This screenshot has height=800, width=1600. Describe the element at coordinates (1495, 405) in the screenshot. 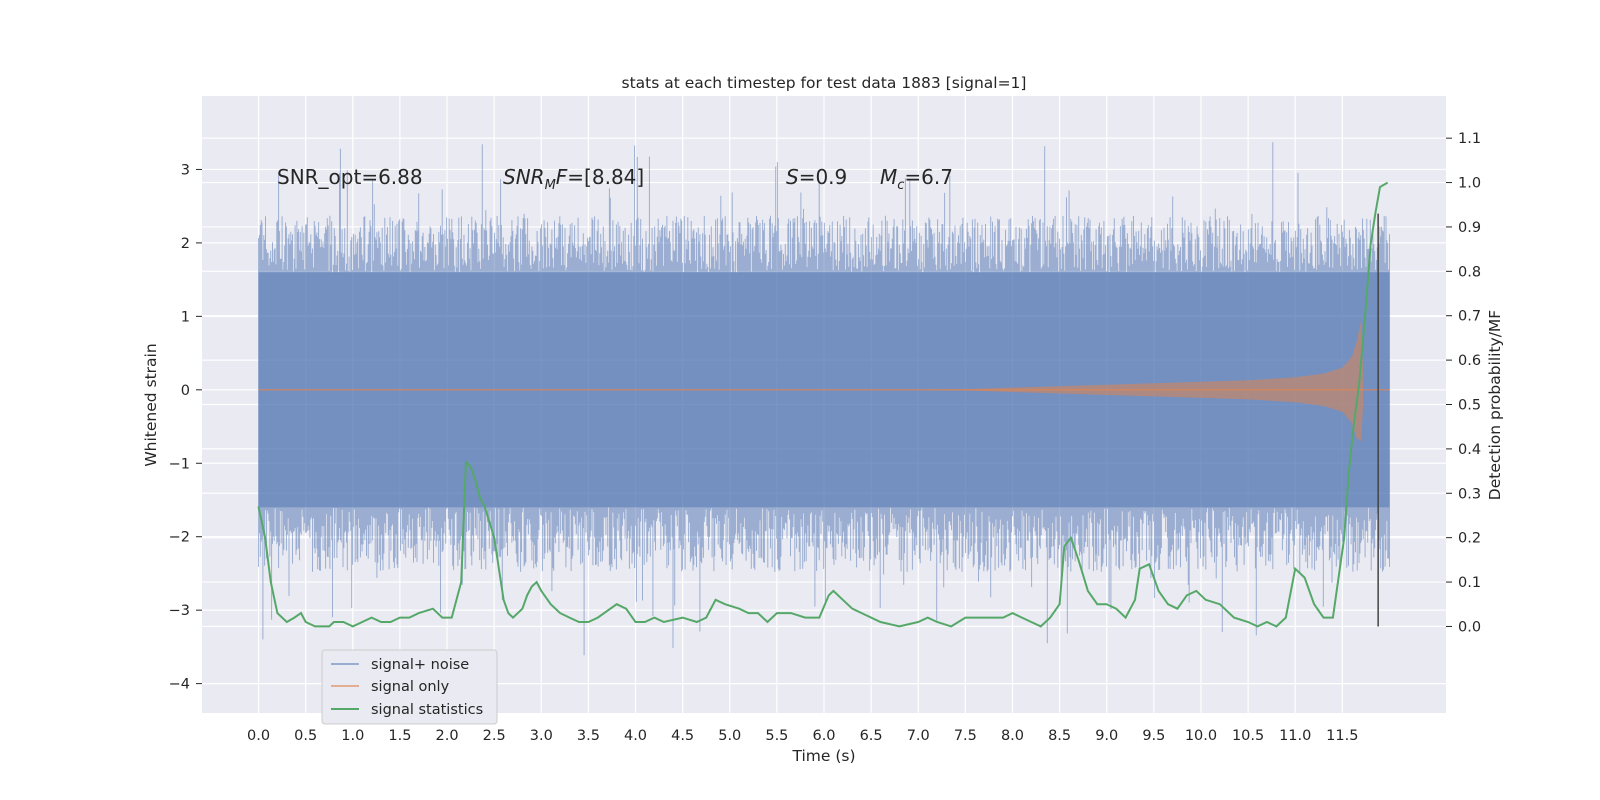

I see `y-right-axis-label: Detection probability/MF` at that location.